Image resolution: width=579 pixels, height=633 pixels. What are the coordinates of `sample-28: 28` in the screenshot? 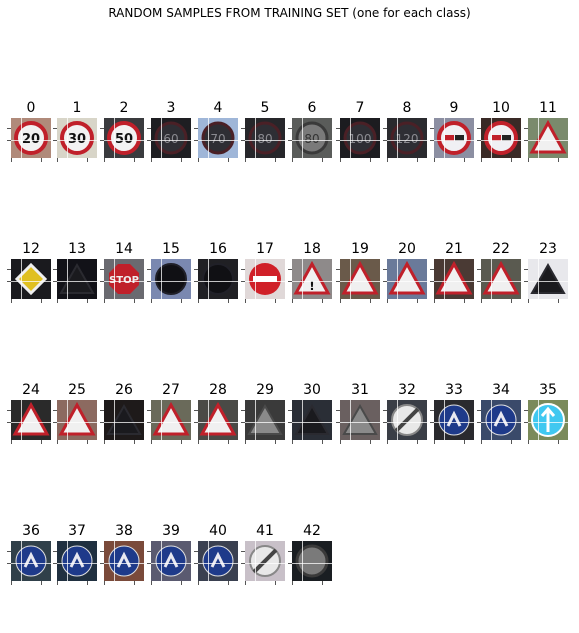 It's located at (219, 414).